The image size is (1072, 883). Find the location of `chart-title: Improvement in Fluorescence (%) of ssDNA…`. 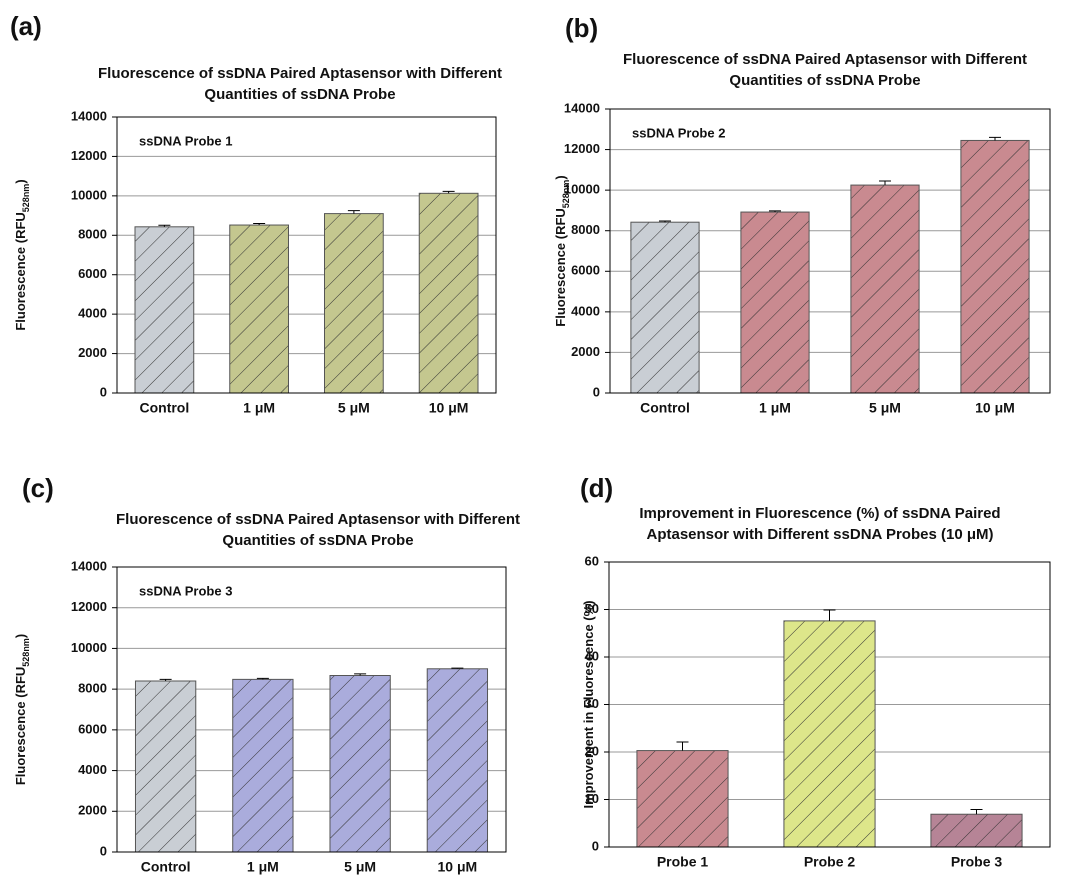

chart-title: Improvement in Fluorescence (%) of ssDNA… is located at coordinates (819, 513).